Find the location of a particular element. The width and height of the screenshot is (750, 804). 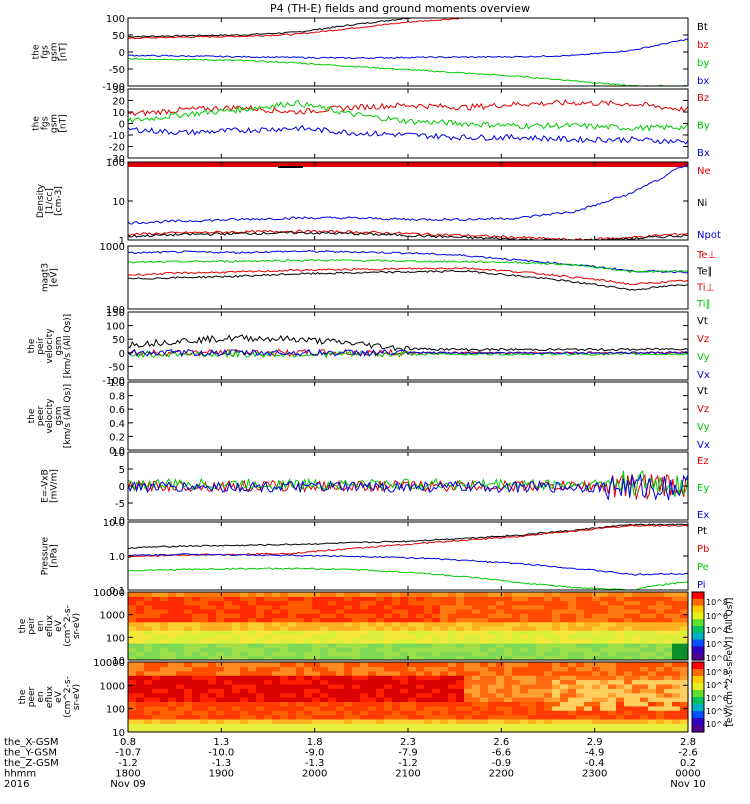

y-tick-label: 100 is located at coordinates (115, 638).